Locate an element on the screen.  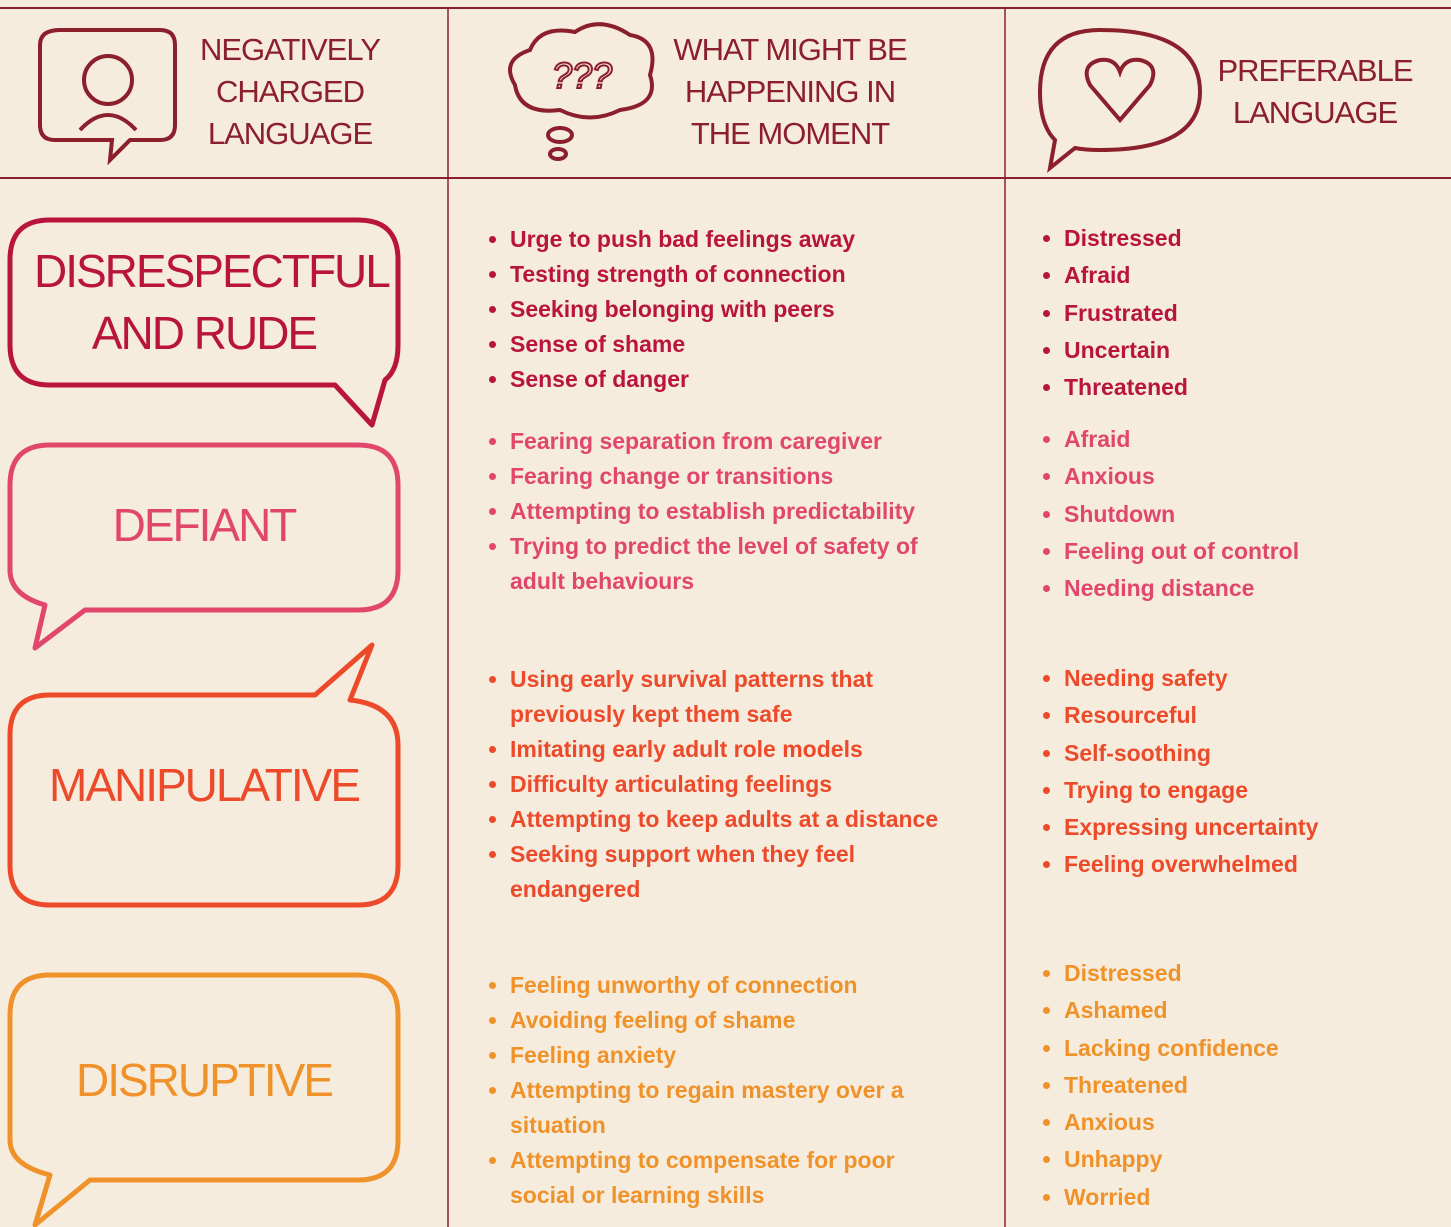
preferable-item: Shutdown is located at coordinates (1257, 514).